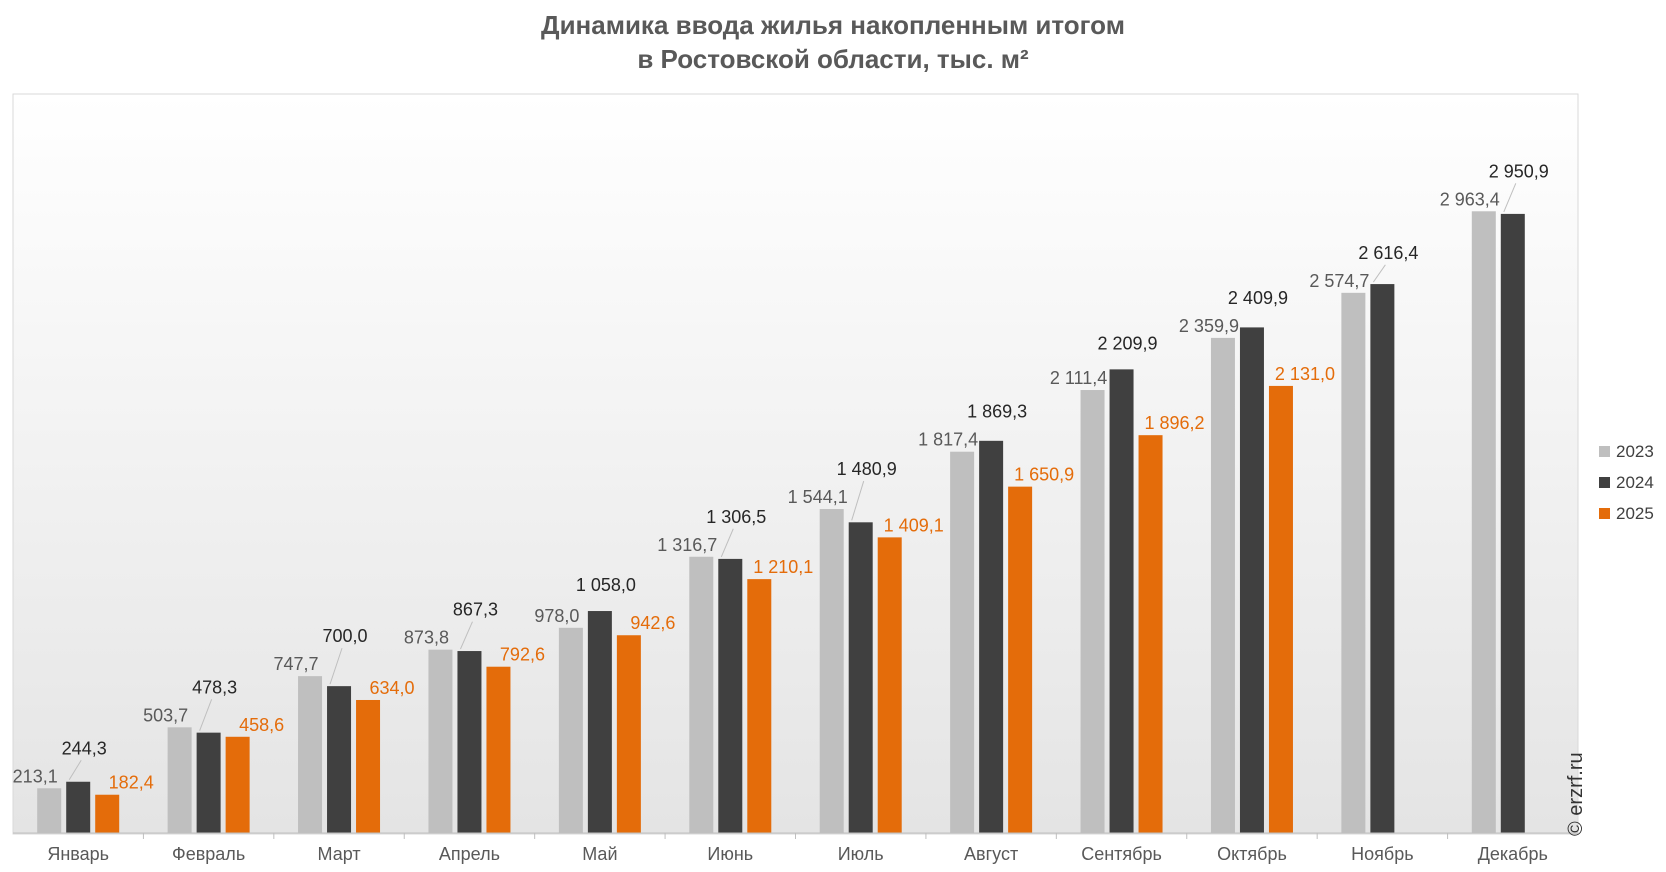 The image size is (1666, 872). What do you see at coordinates (652, 623) in the screenshot?
I see `data-label-2025-5: 942,6` at bounding box center [652, 623].